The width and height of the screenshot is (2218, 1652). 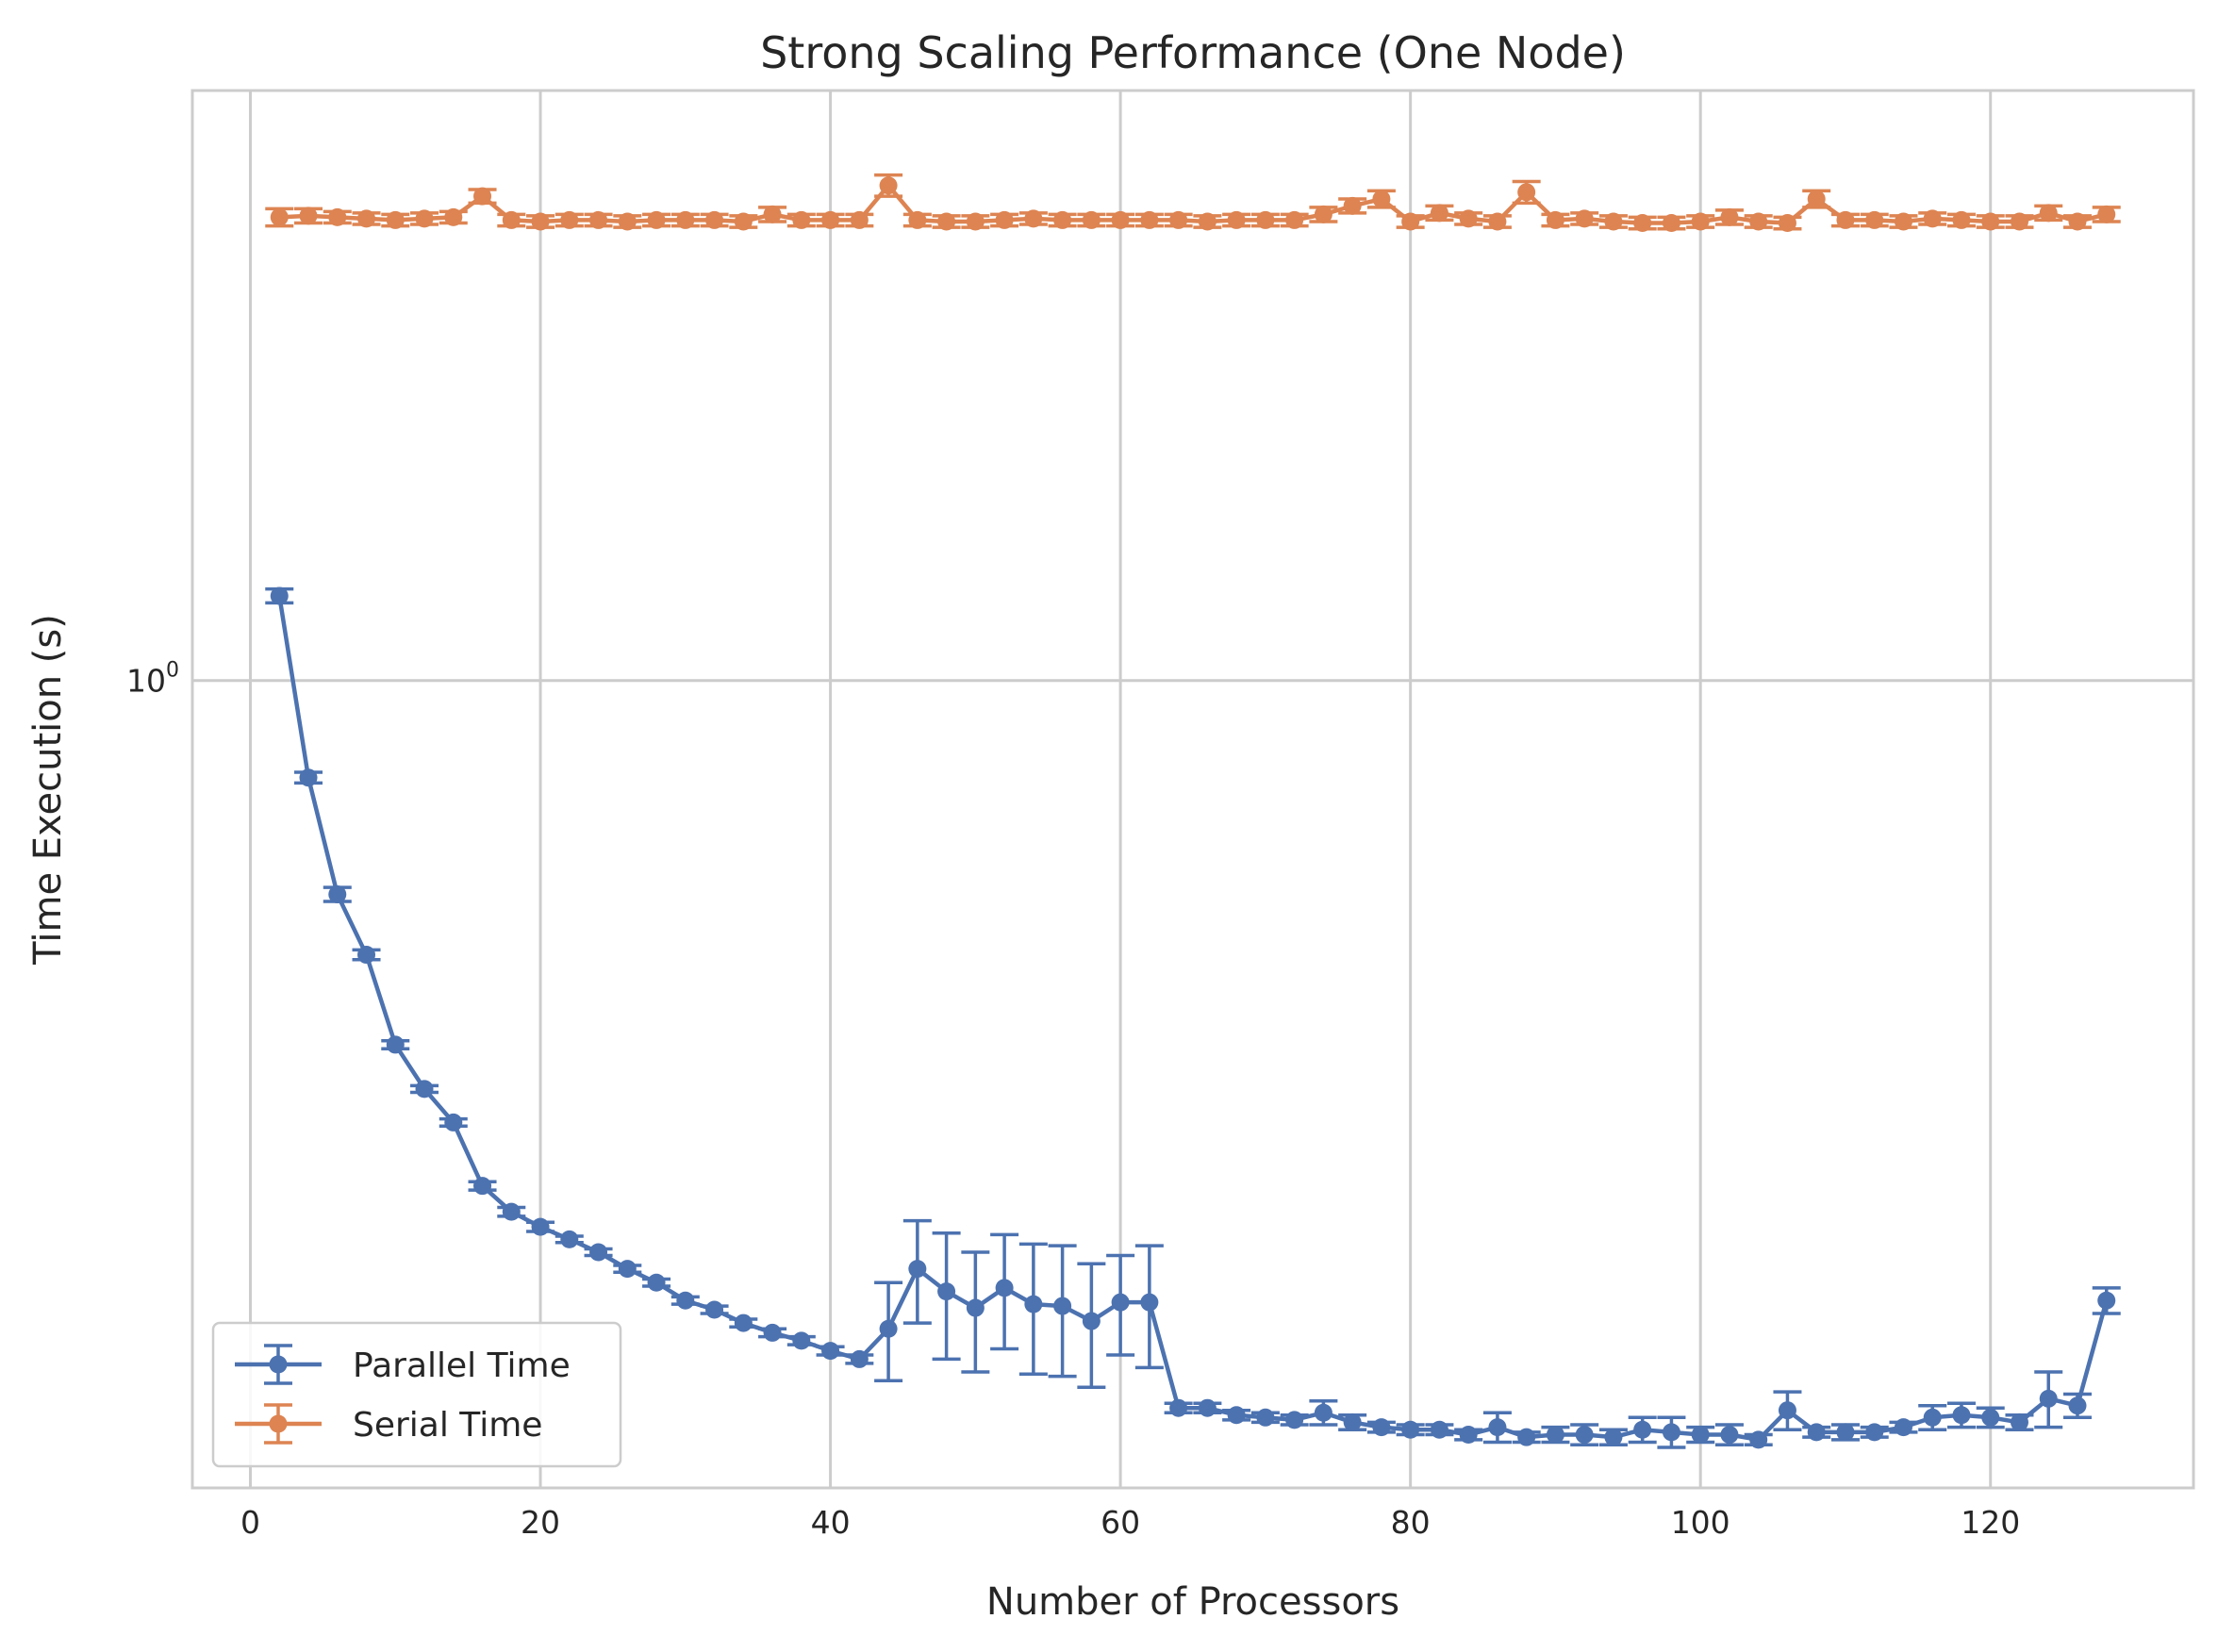 I want to click on legend-label: Parallel Time, so click(x=462, y=1365).